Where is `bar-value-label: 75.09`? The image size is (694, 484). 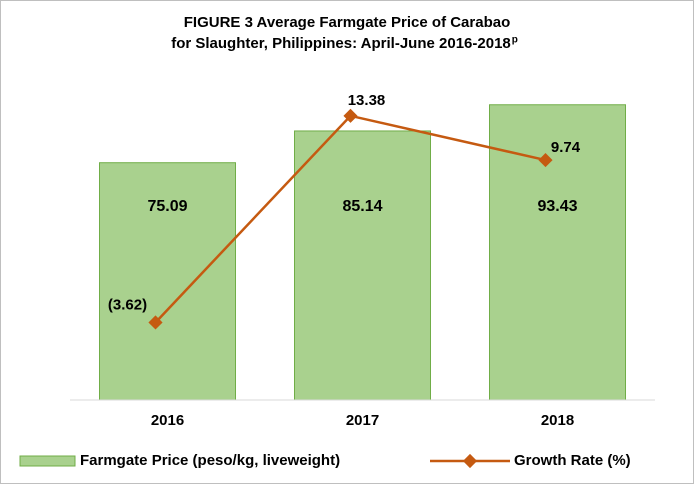
bar-value-label: 75.09 is located at coordinates (167, 206).